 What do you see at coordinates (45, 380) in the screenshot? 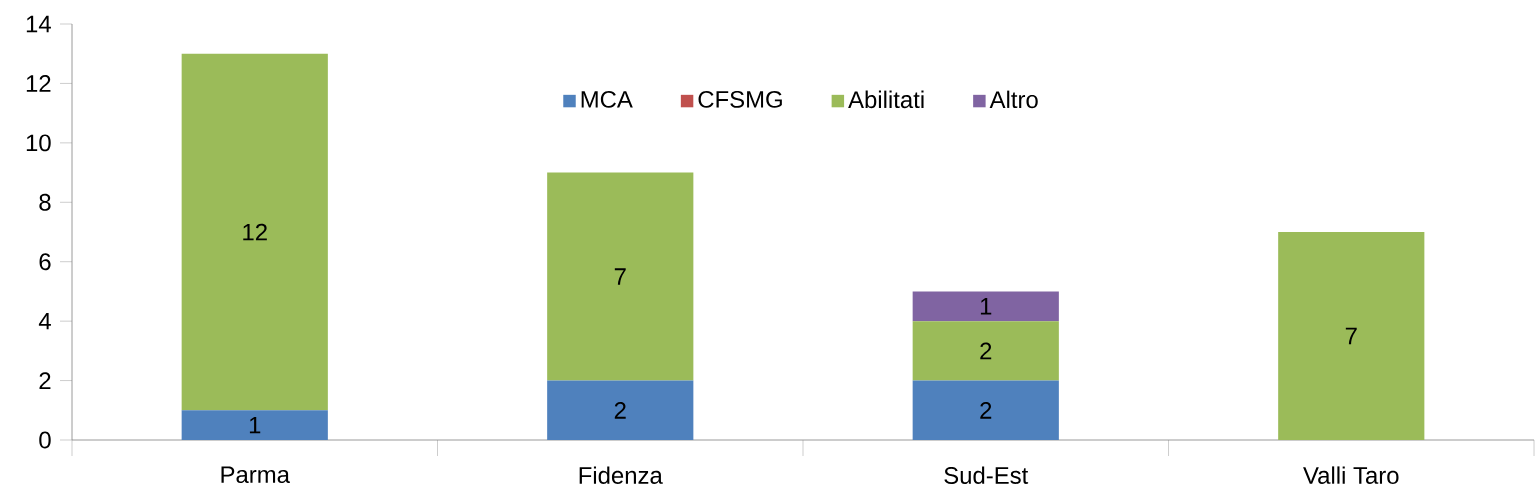
I see `y-tick-label: 2` at bounding box center [45, 380].